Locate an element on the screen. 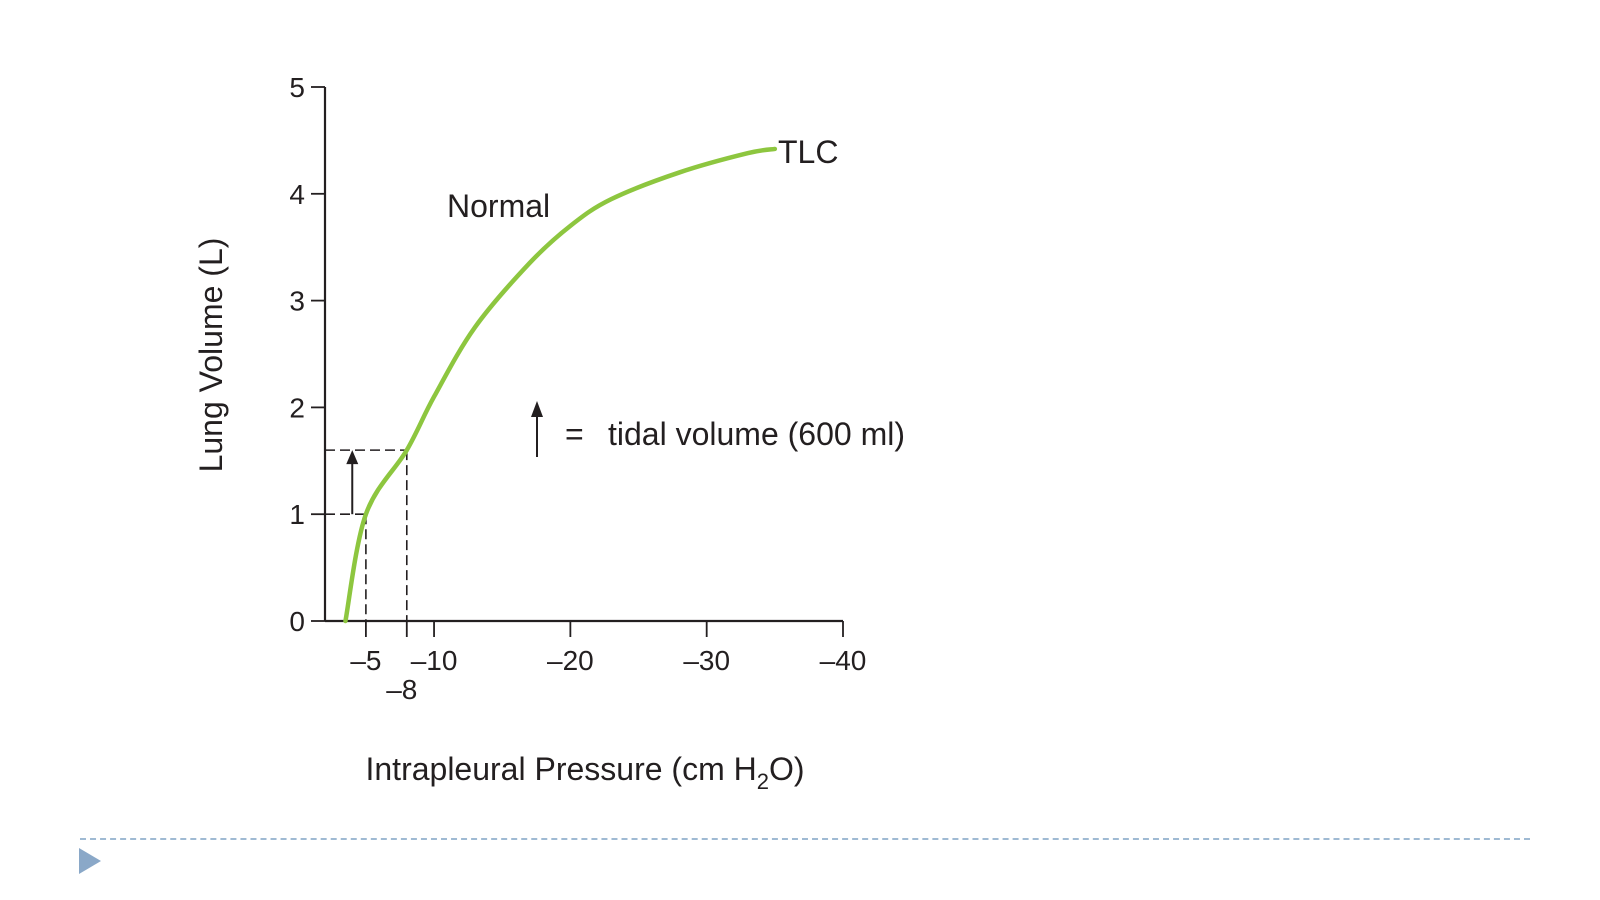 This screenshot has height=900, width=1600. y-tick-label: 2 is located at coordinates (297, 407).